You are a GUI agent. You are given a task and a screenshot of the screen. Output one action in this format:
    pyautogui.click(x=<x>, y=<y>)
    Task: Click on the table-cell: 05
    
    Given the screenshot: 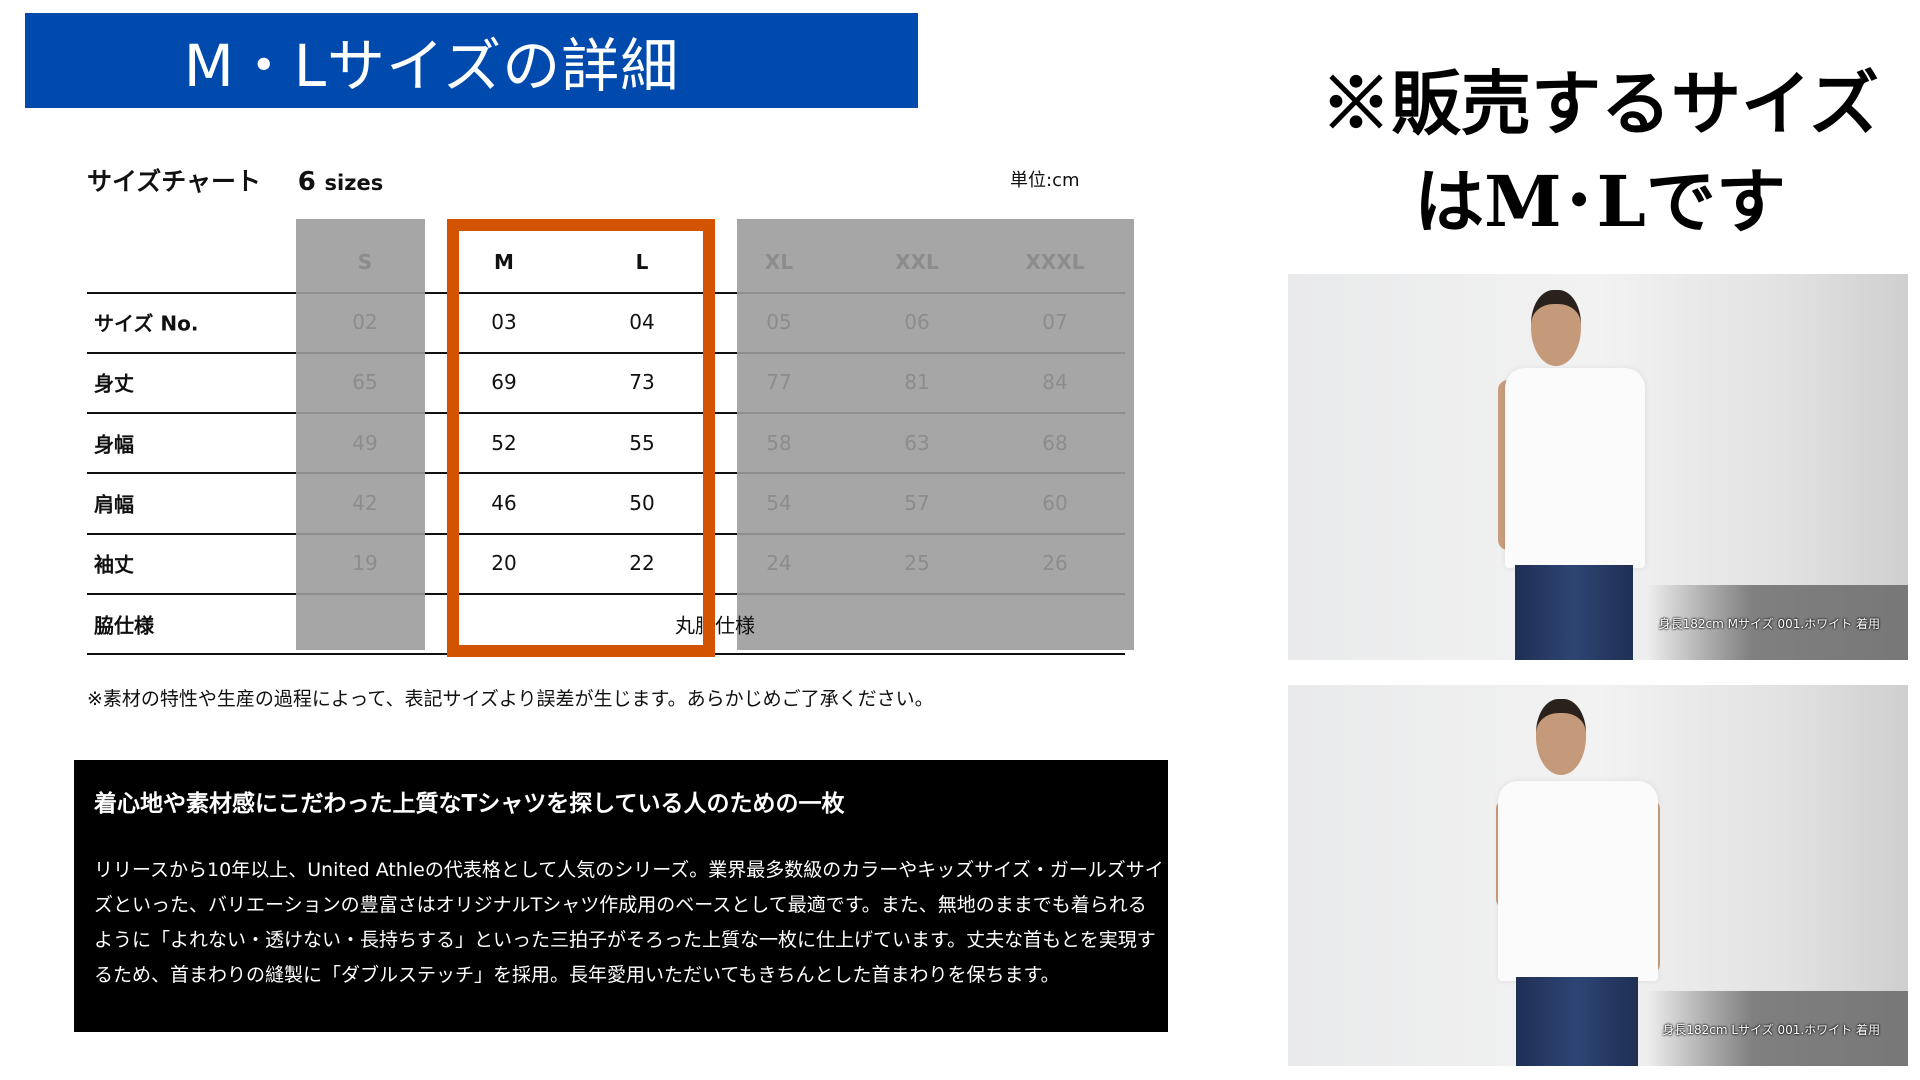 What is the action you would take?
    pyautogui.click(x=779, y=322)
    